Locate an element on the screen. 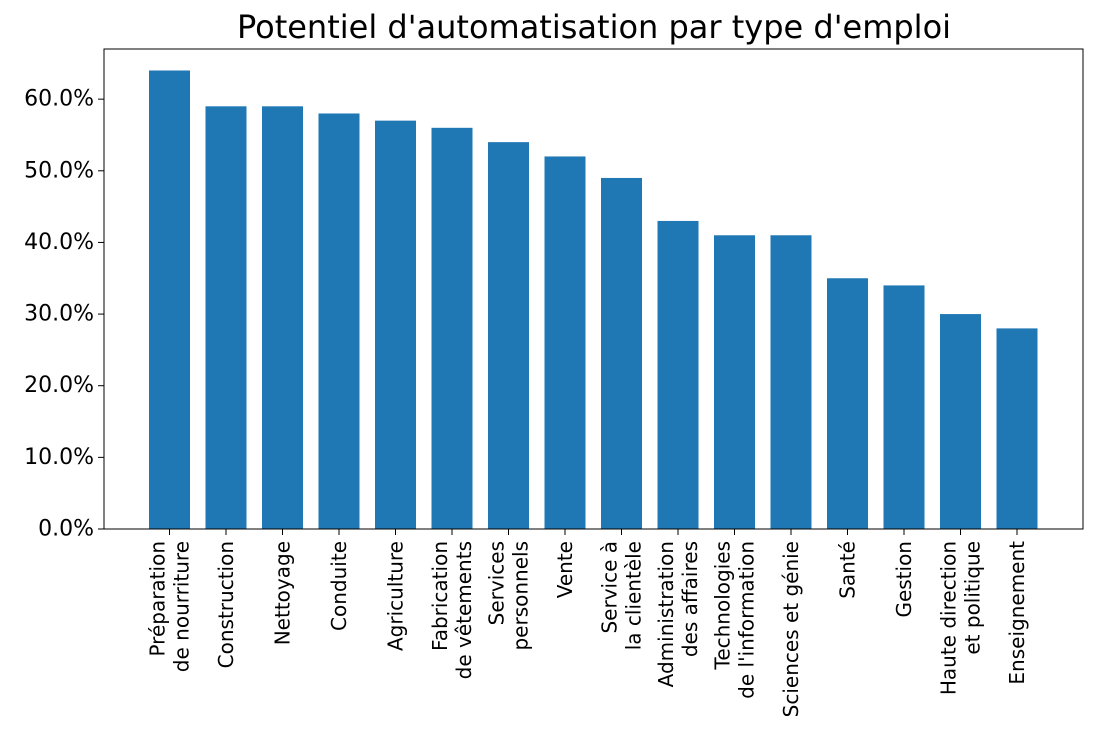  x-tick-label: de vêtements is located at coordinates (464, 610).